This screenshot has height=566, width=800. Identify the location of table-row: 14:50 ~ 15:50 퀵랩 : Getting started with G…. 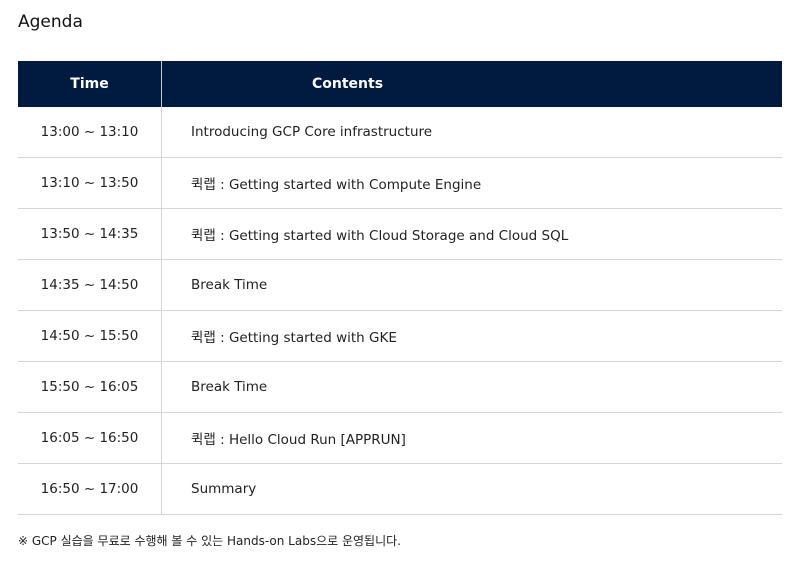
(400, 336).